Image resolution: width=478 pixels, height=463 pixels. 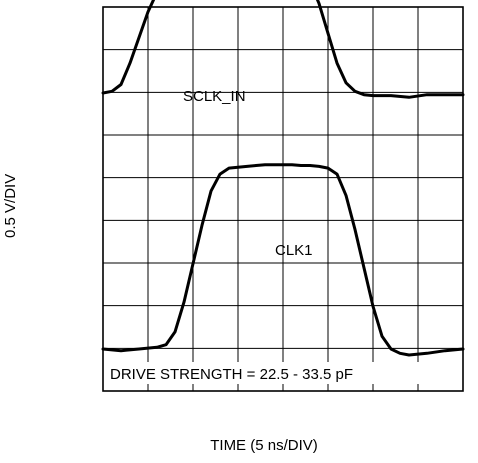 I want to click on annotation-backdrop, so click(x=277, y=373).